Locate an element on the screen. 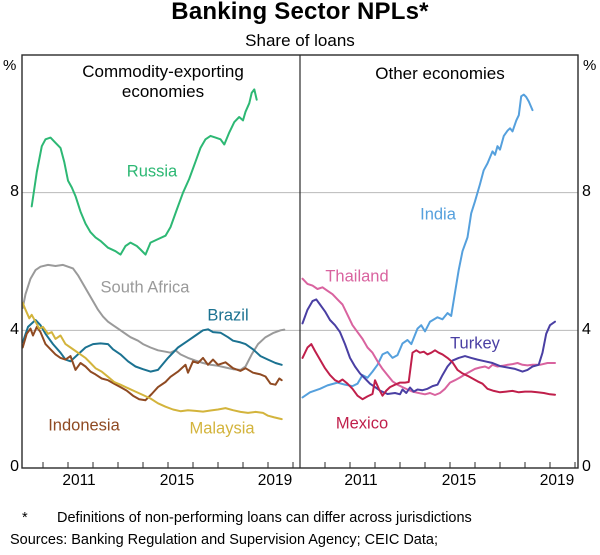 Image resolution: width=600 pixels, height=555 pixels. series-label-brazil: Brazil is located at coordinates (228, 315).